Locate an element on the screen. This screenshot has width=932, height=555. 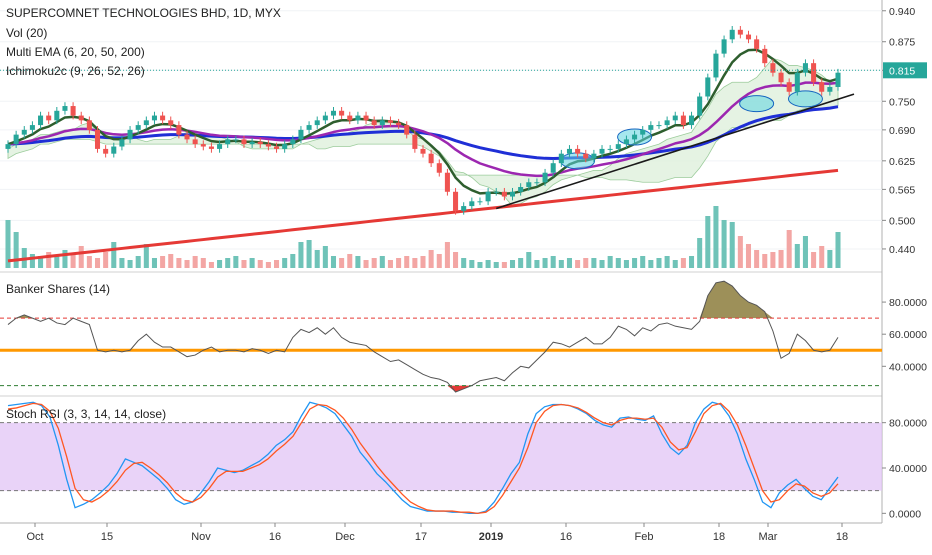
time-axis-label: 18 is located at coordinates (719, 537).